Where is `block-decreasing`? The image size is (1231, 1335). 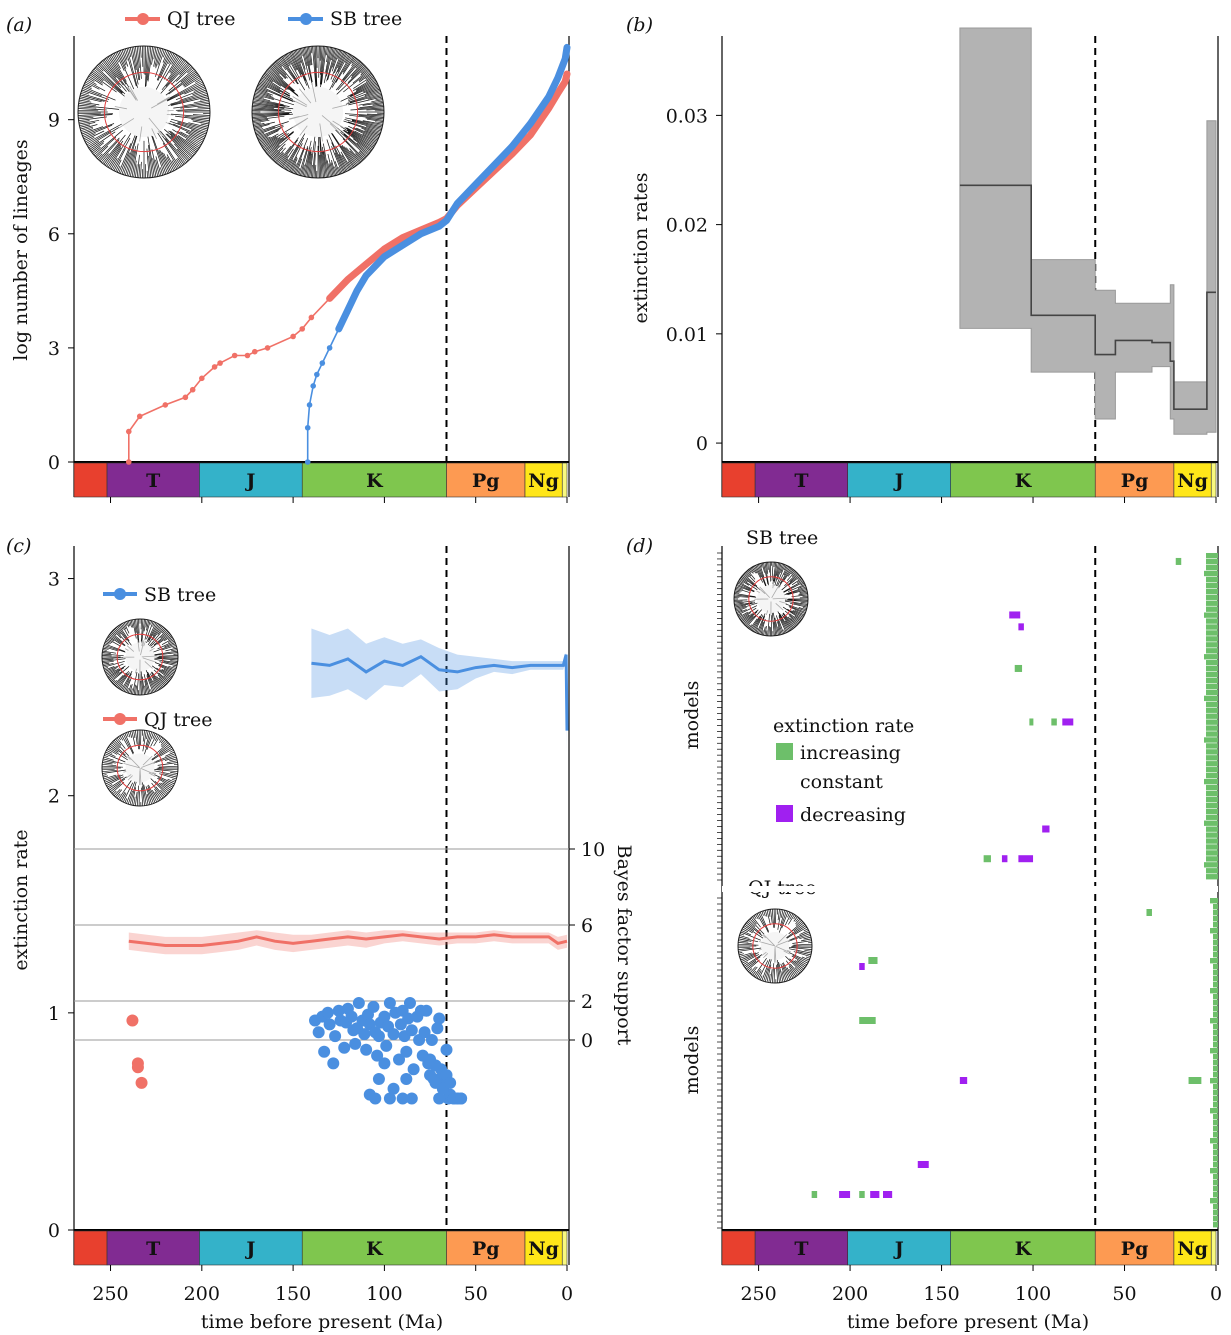
block-decreasing is located at coordinates (1068, 722).